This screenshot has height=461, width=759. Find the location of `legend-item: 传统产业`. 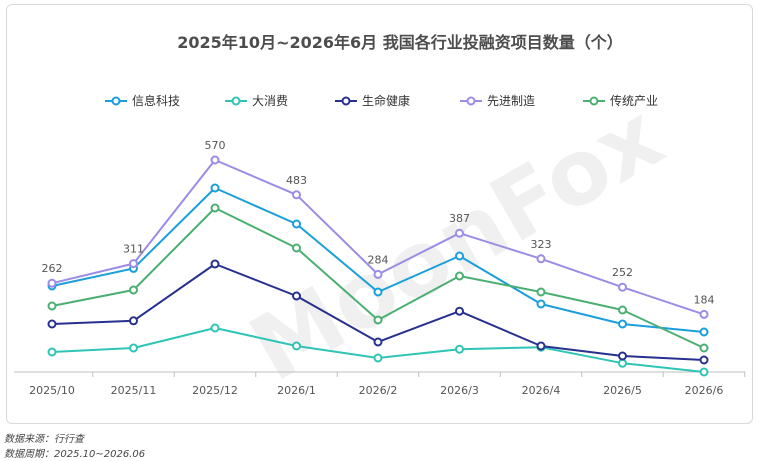

legend-item: 传统产业 is located at coordinates (620, 100).